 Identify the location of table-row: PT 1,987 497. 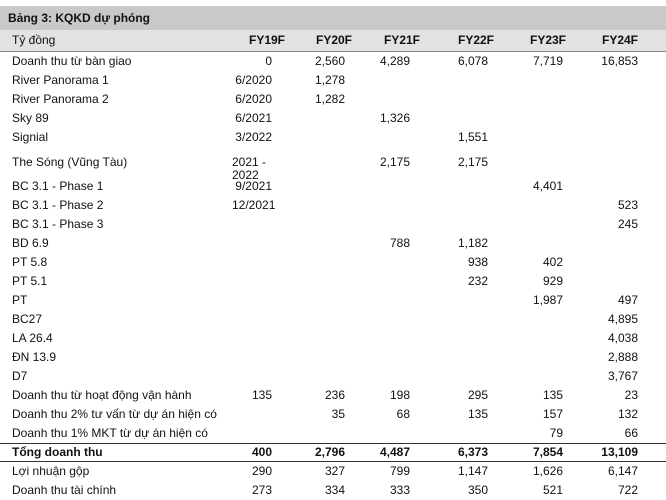
(333, 300).